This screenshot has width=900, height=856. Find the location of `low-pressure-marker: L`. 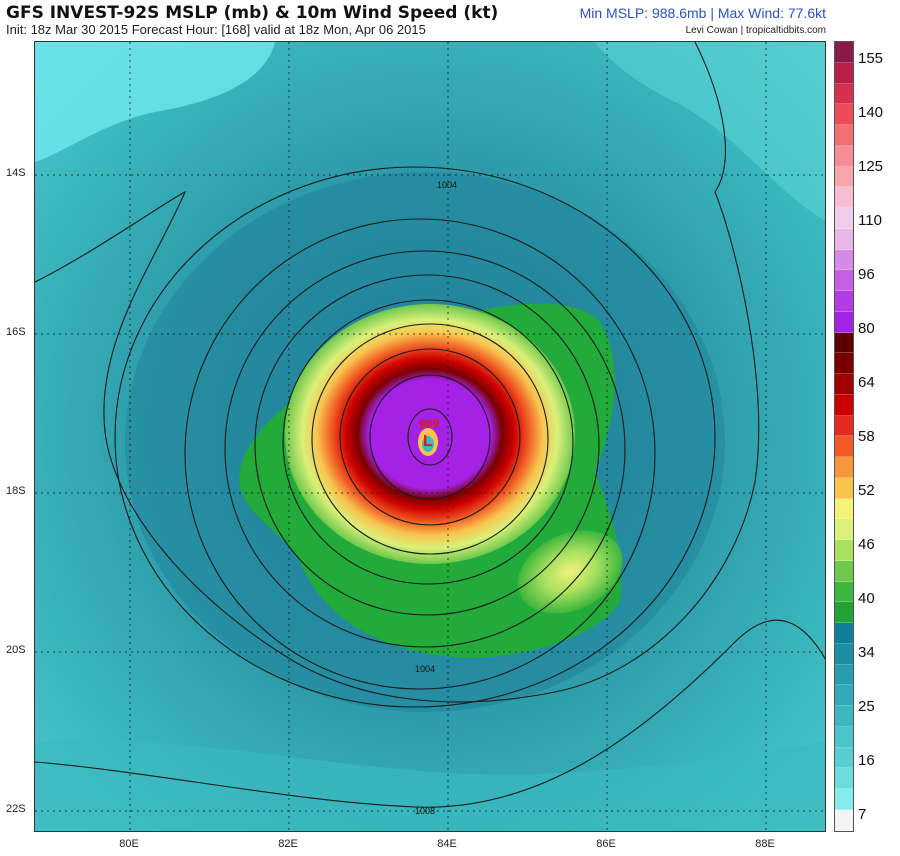

low-pressure-marker: L is located at coordinates (428, 441).